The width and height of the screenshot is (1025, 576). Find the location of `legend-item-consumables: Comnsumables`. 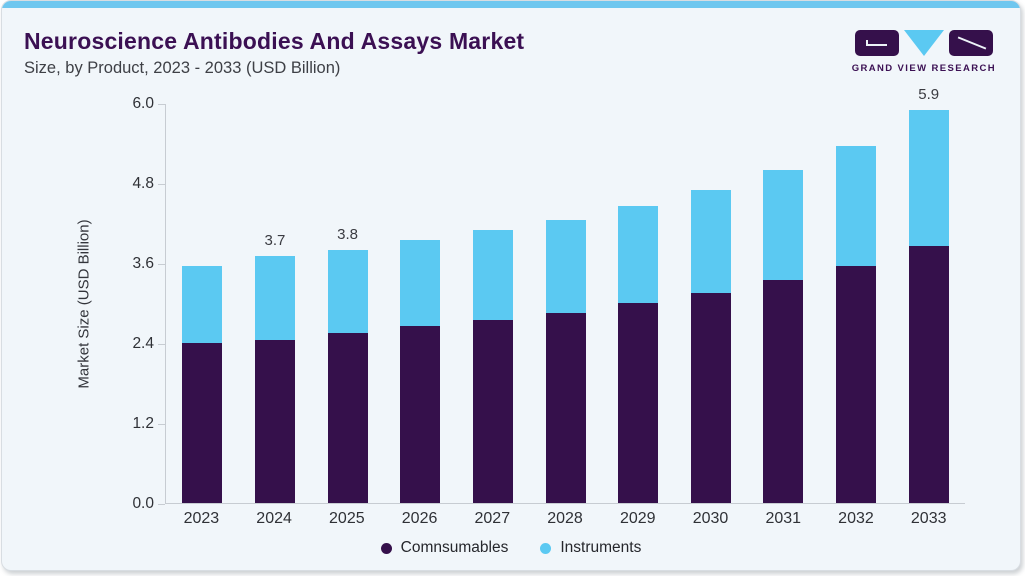

legend-item-consumables: Comnsumables is located at coordinates (444, 548).